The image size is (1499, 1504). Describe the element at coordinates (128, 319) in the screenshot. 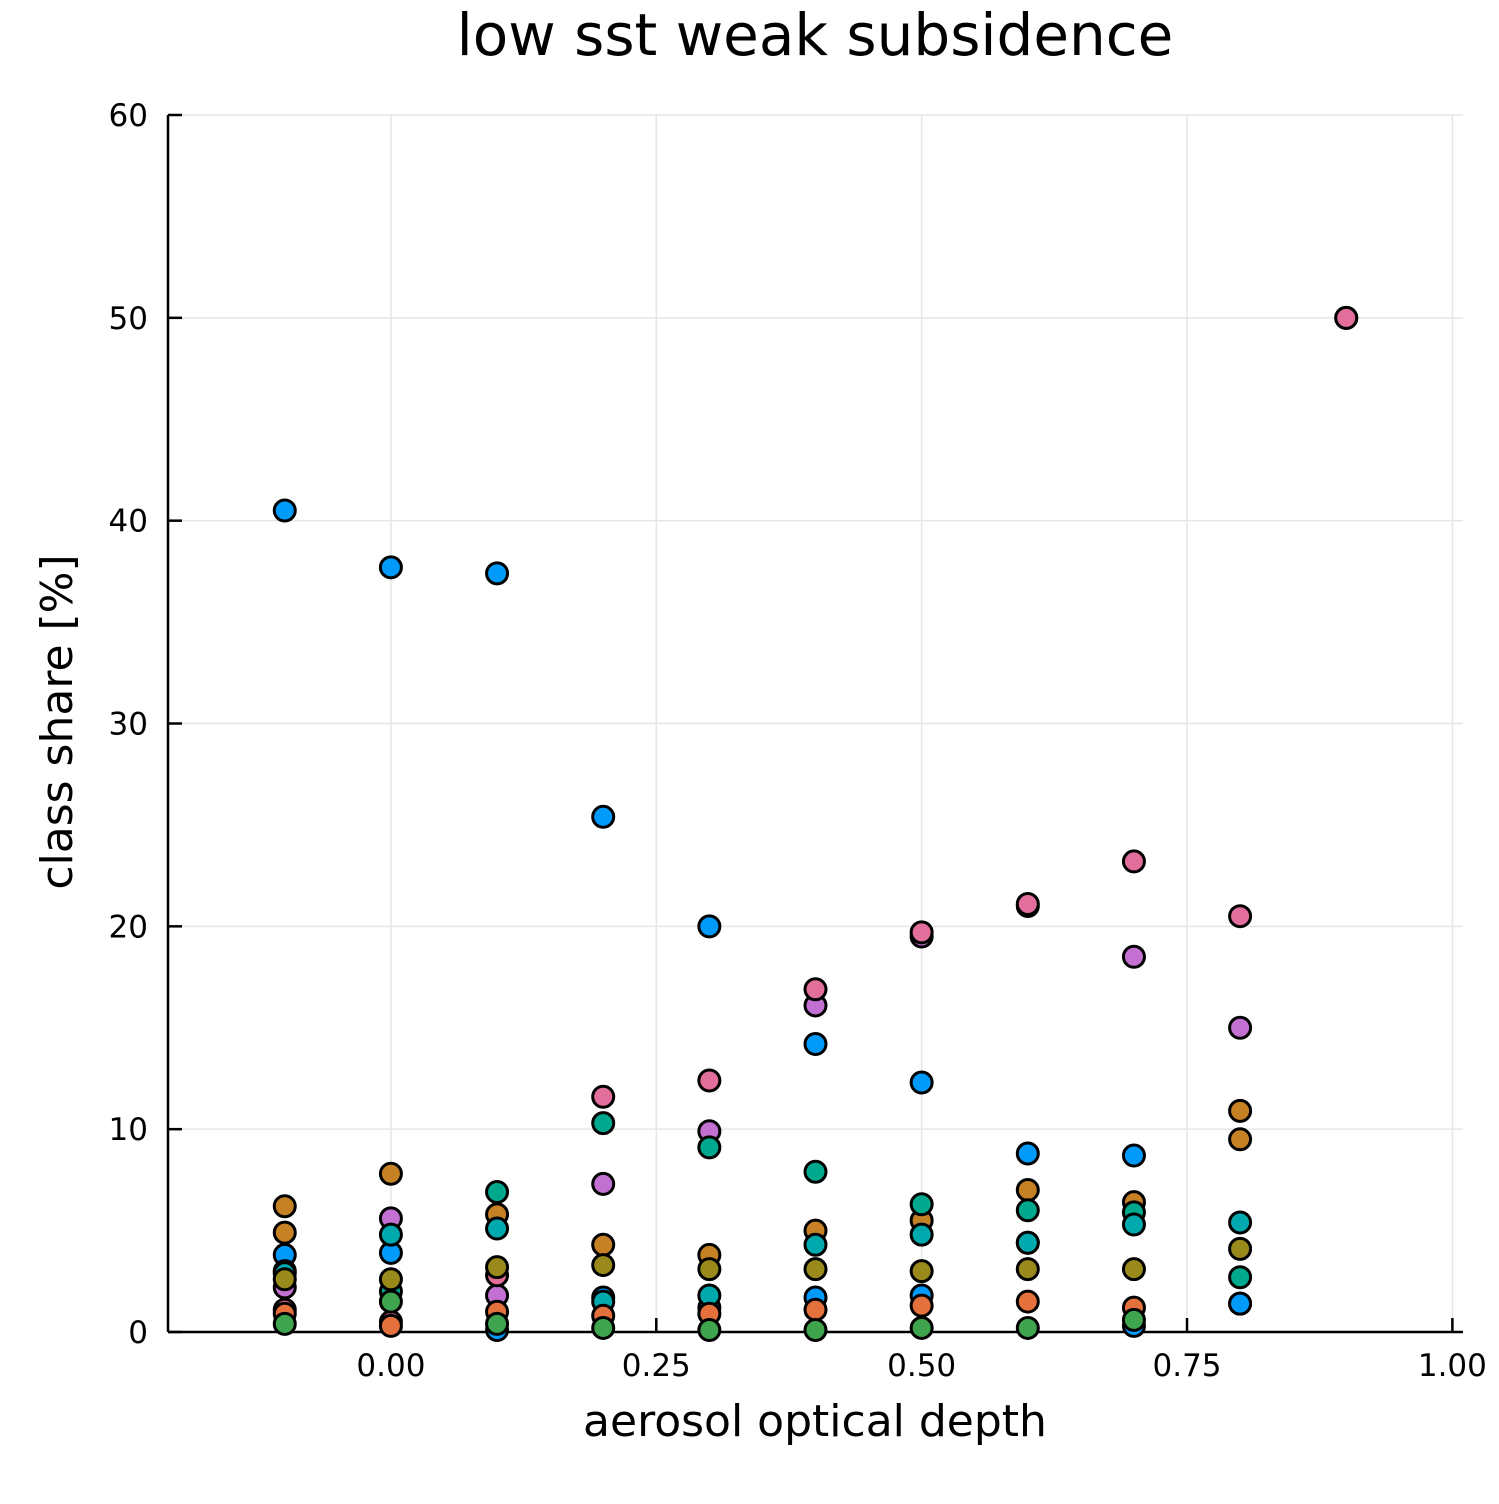

I see `y-tick-label: 50` at that location.